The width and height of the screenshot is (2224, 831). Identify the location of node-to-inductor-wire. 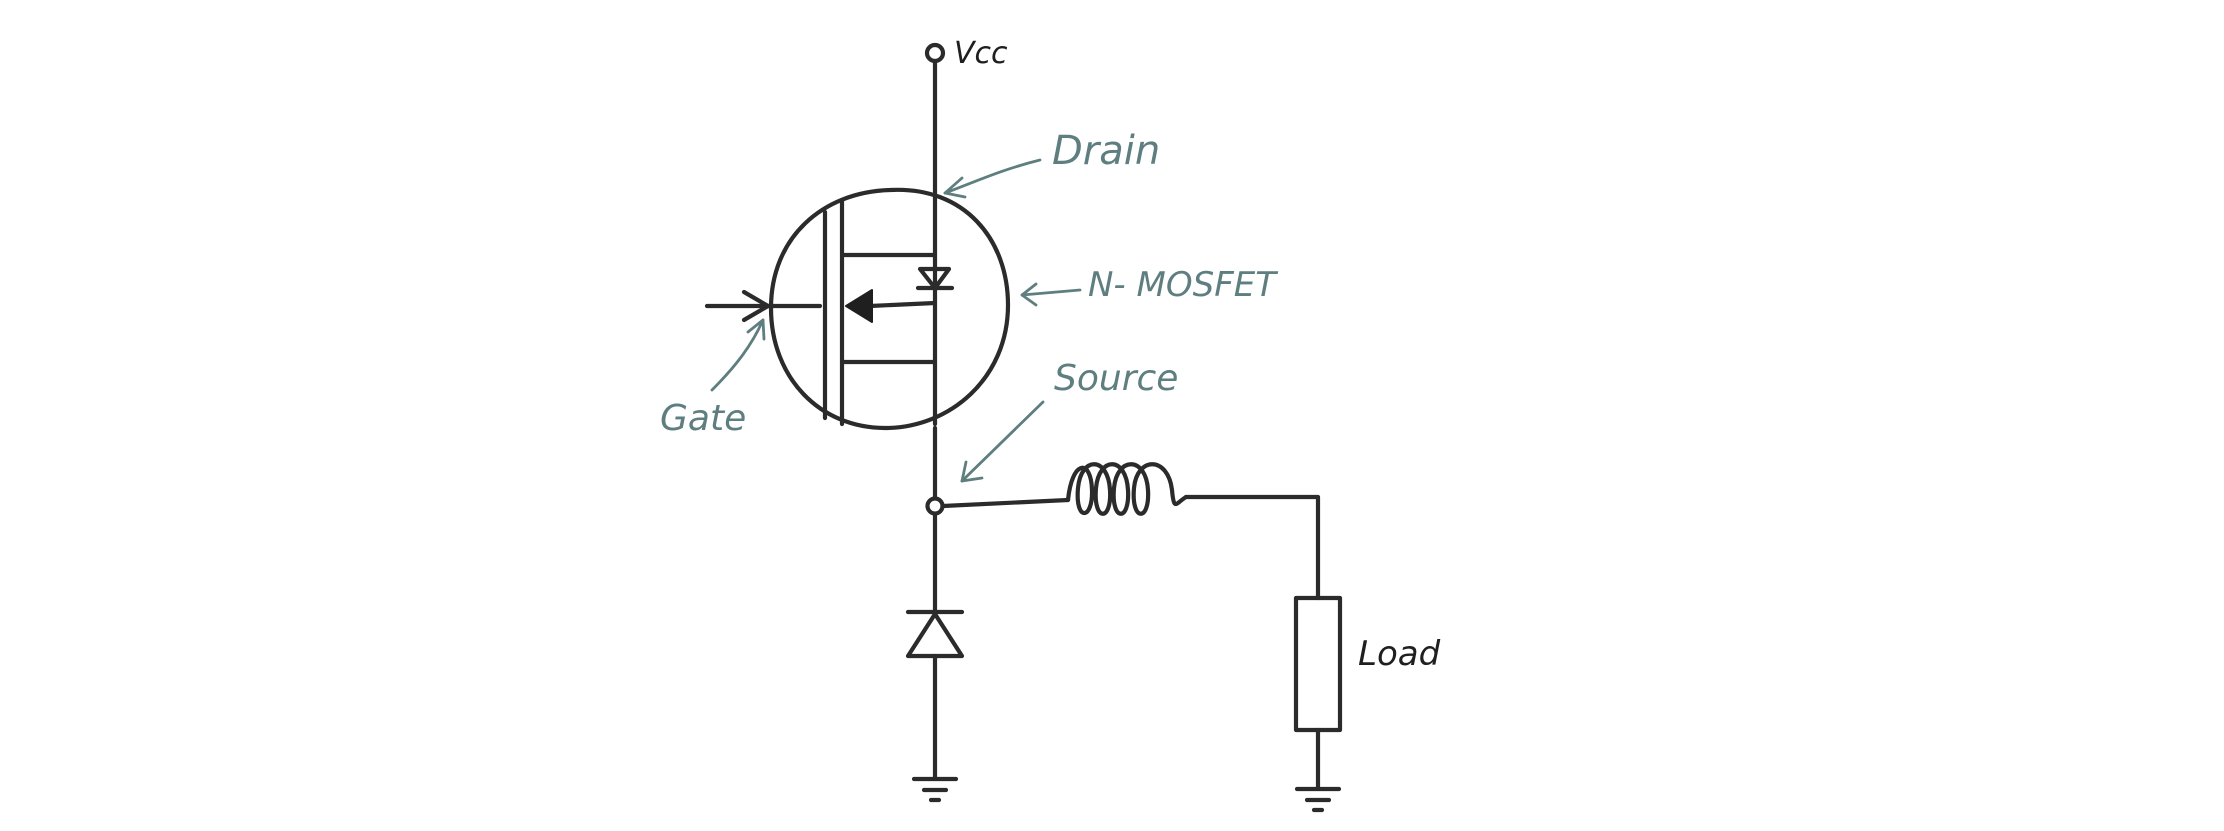
(1005, 503).